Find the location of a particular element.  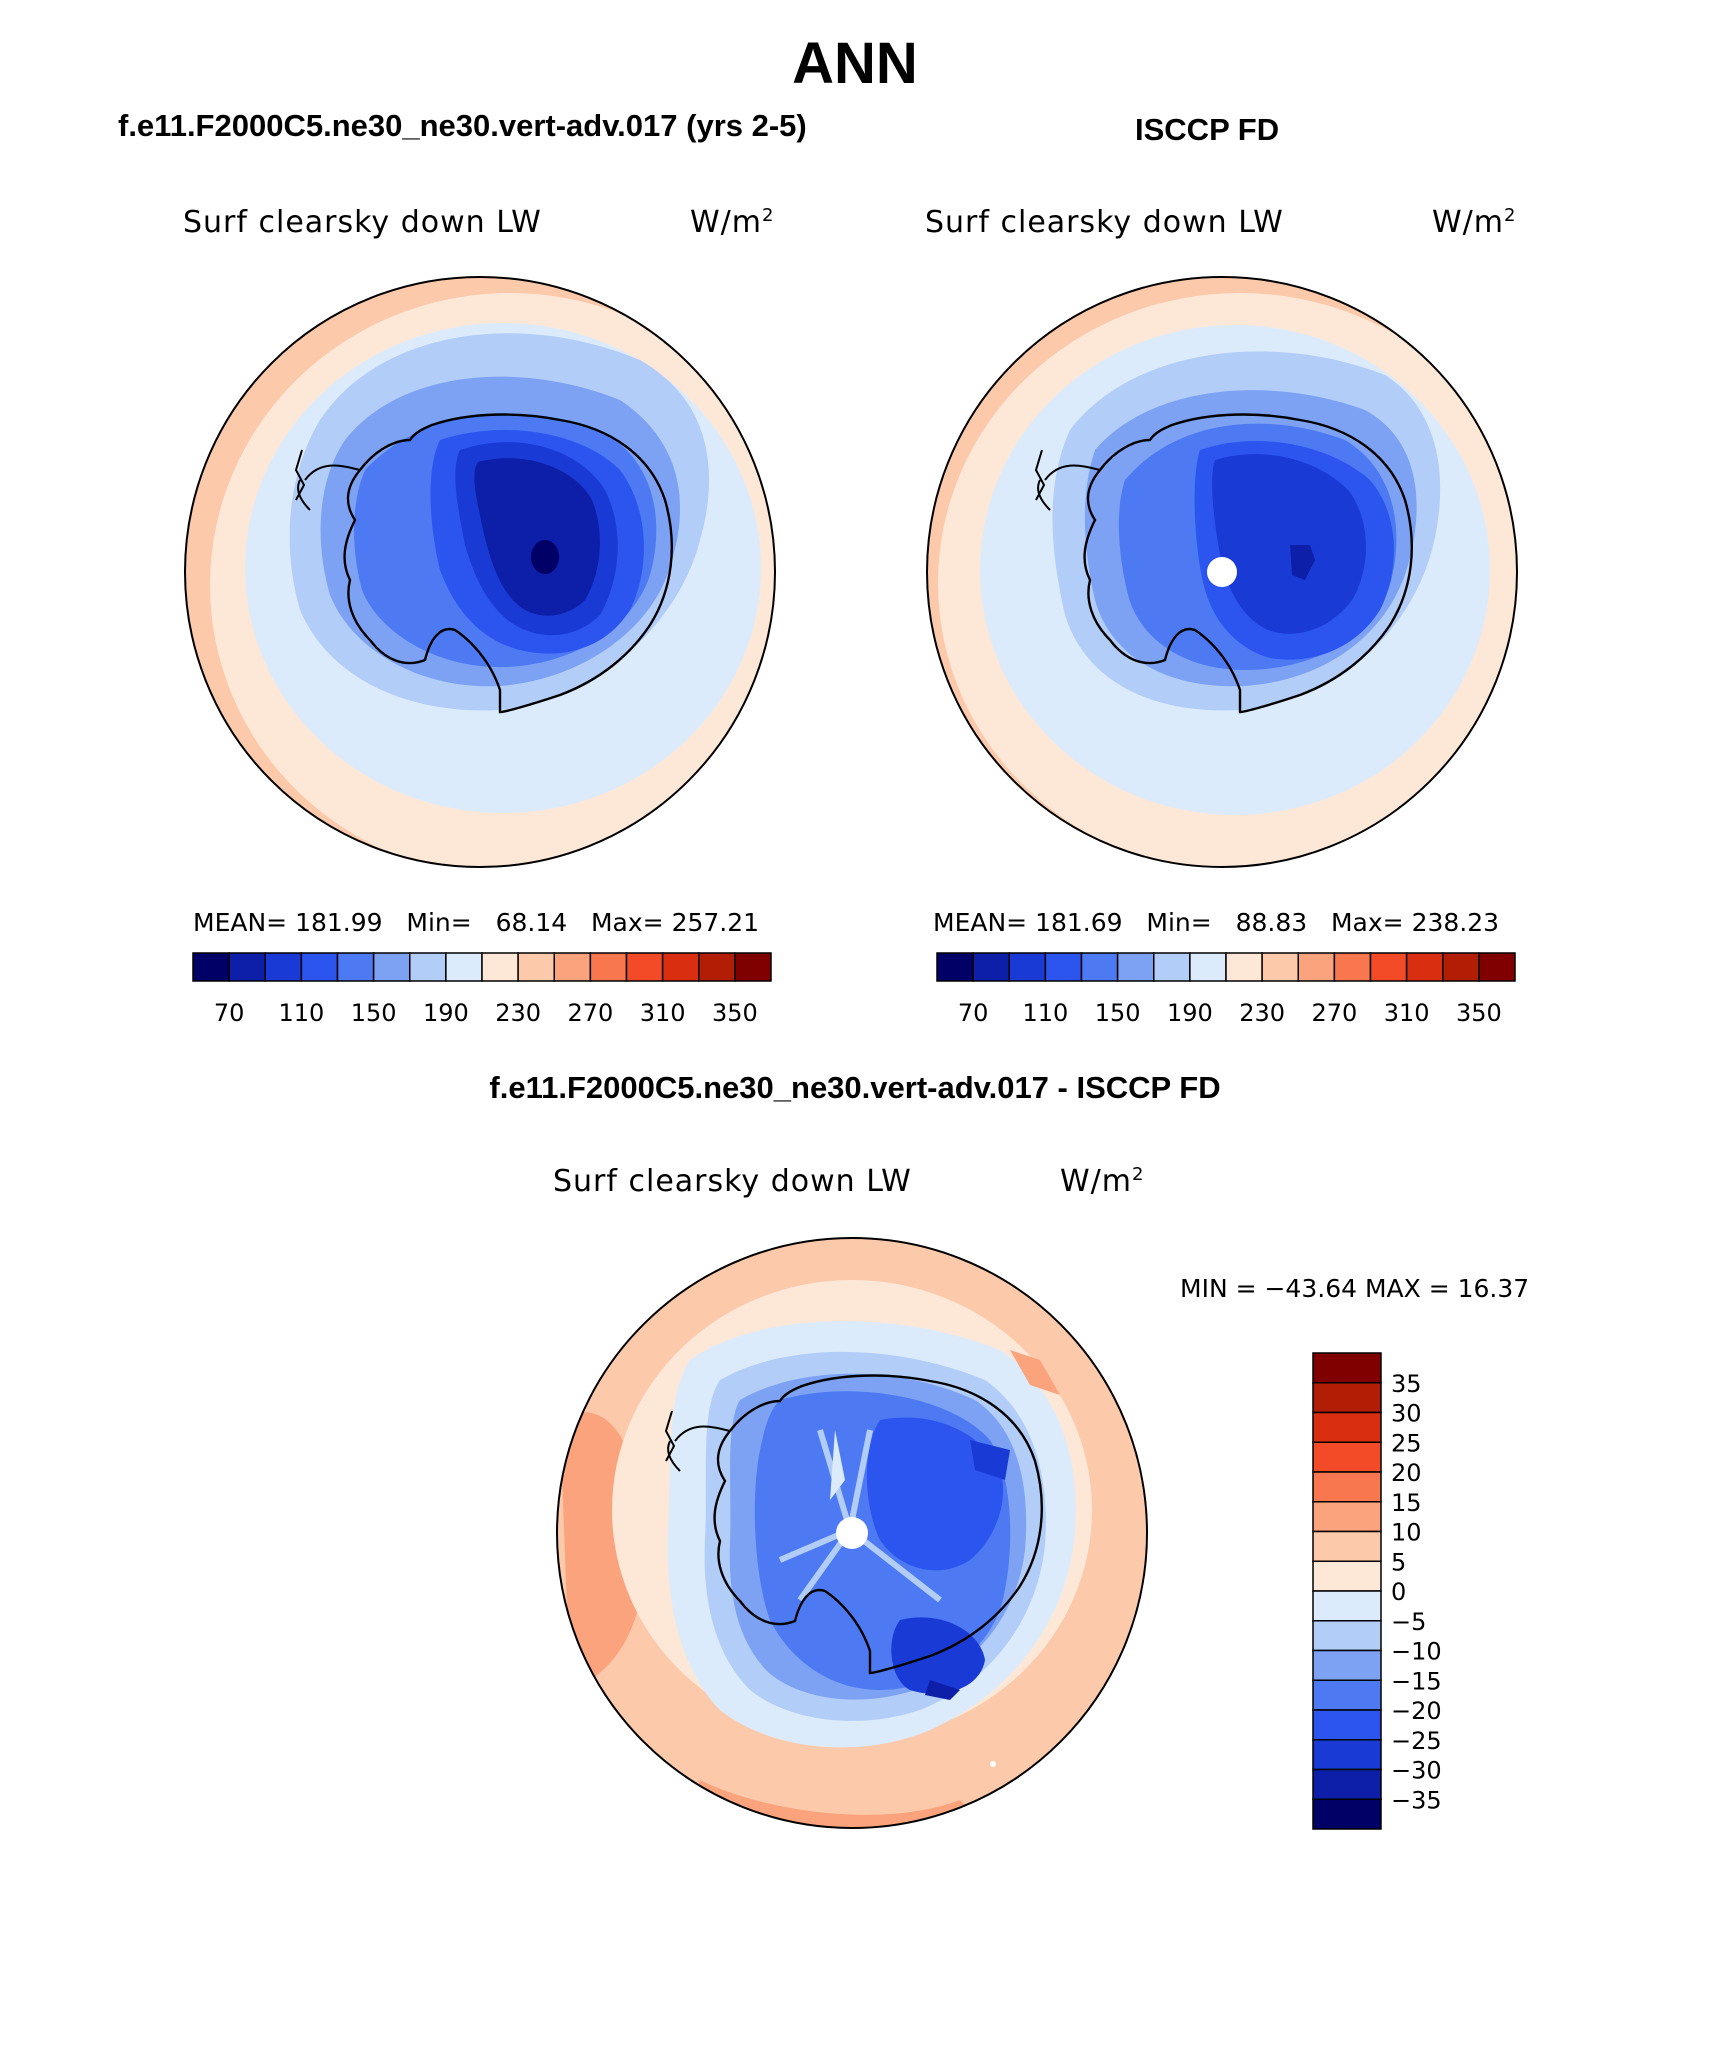

difference-colorbar-tick-label: 5 is located at coordinates (1398, 1562).